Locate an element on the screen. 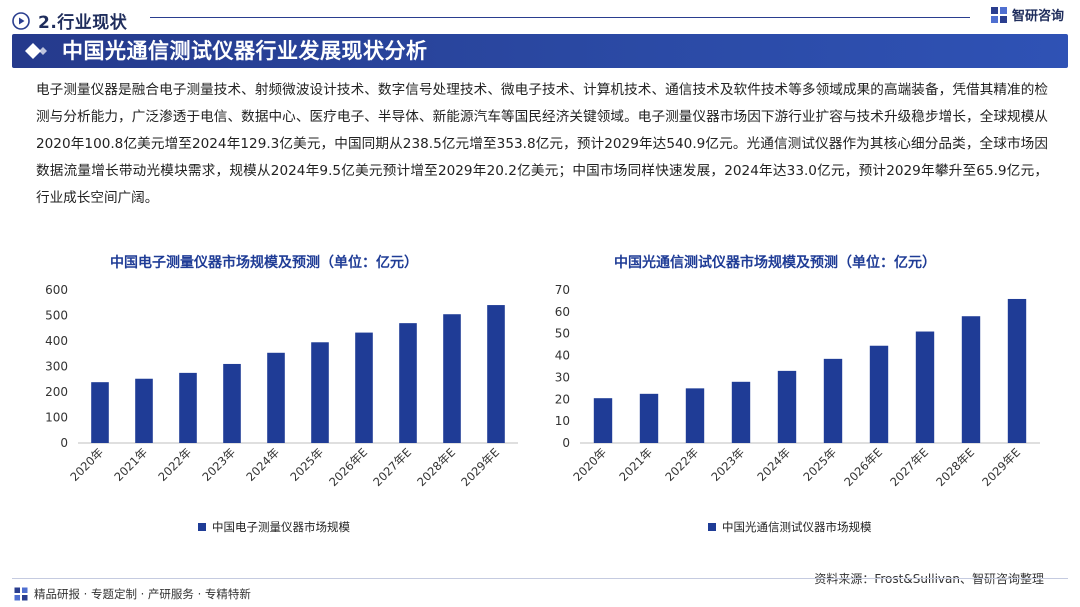 This screenshot has width=1080, height=607. brand: 智研咨询 is located at coordinates (1027, 14).